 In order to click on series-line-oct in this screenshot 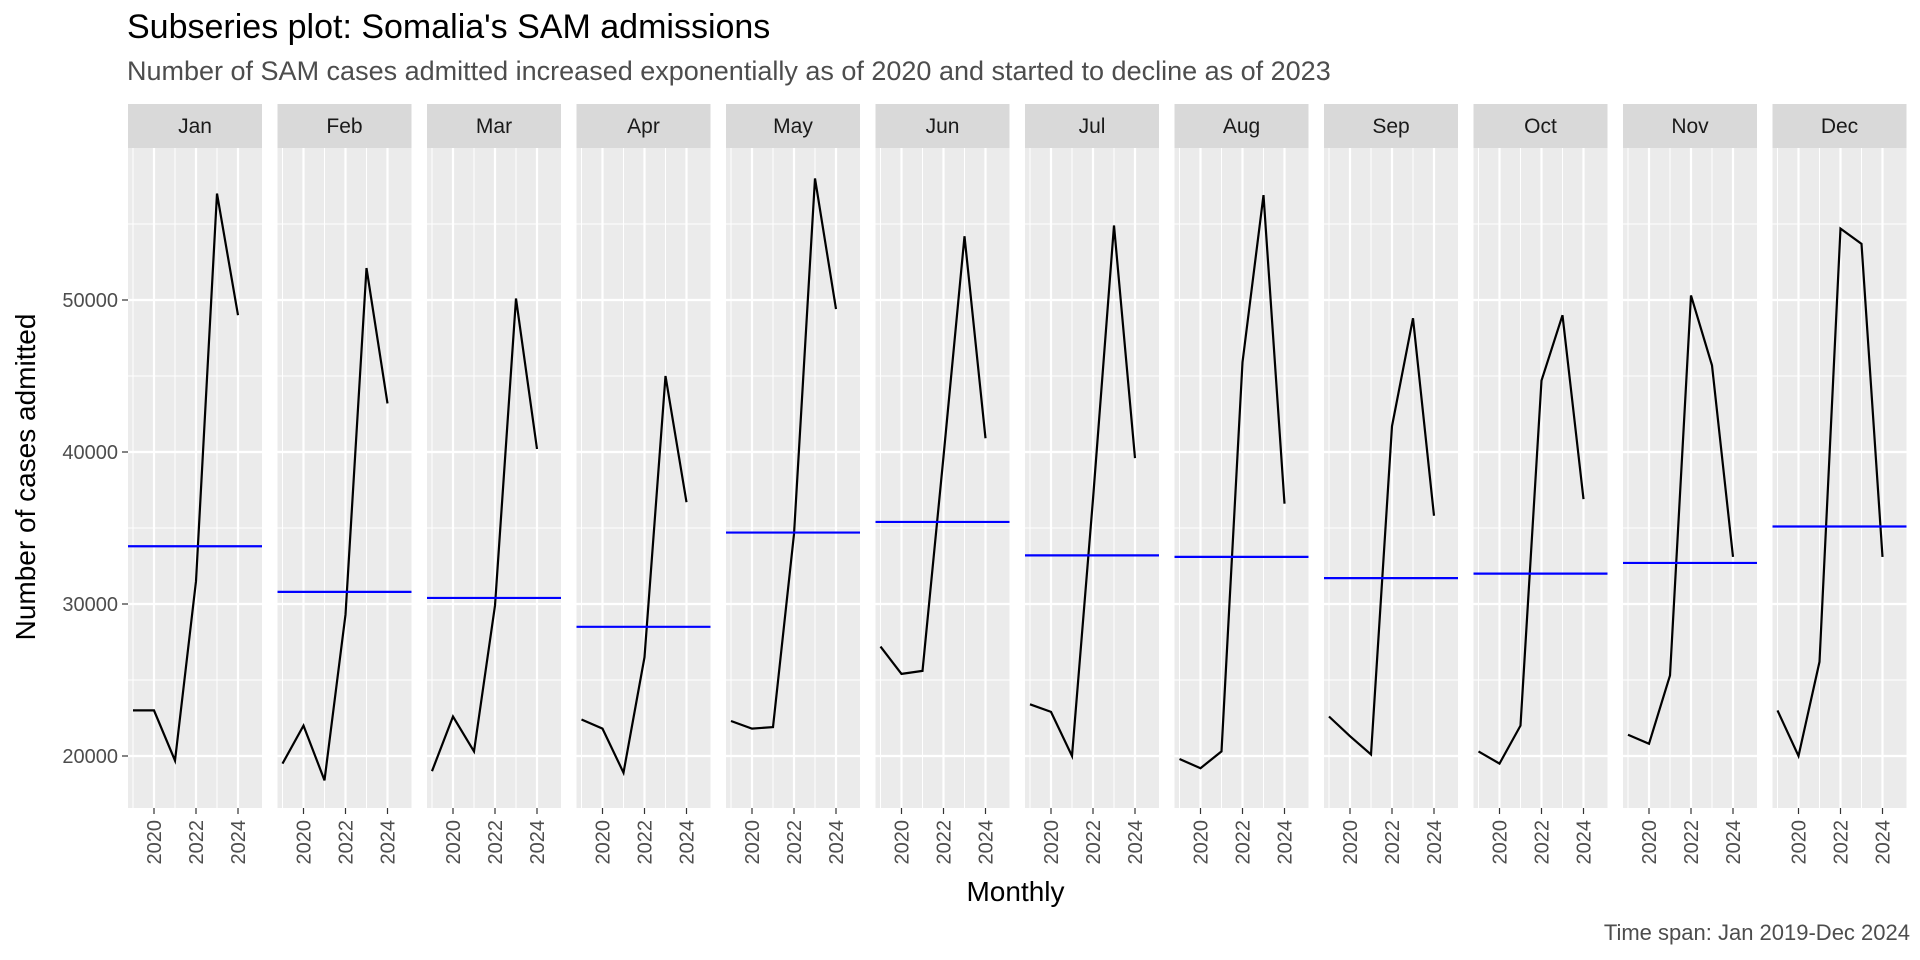, I will do `click(1531, 540)`.